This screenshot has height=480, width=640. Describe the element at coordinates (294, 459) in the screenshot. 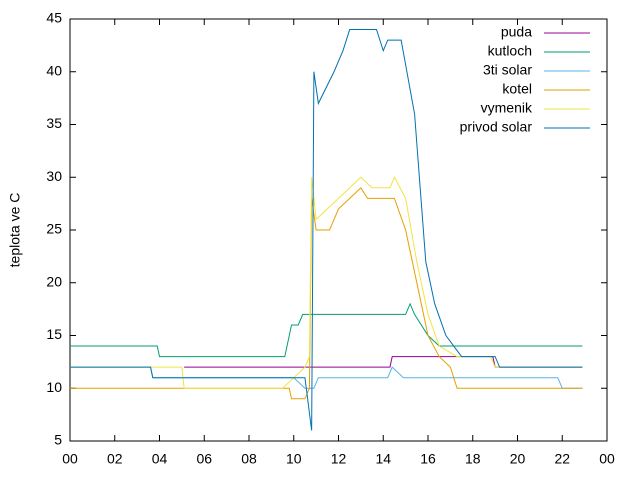

I see `x-tick-label: 10` at that location.